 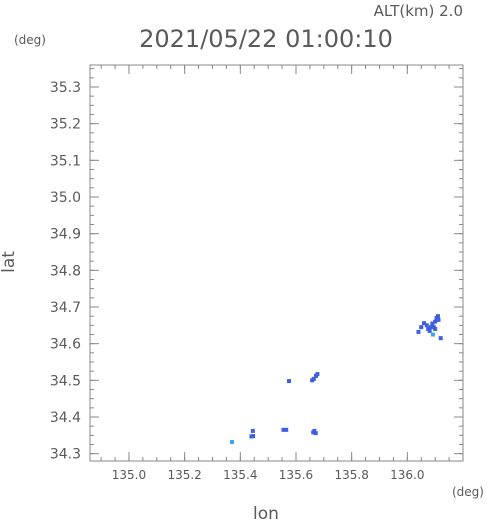 What do you see at coordinates (266, 39) in the screenshot?
I see `chart-title-timestamp: 2021/05/22 01:00:10` at bounding box center [266, 39].